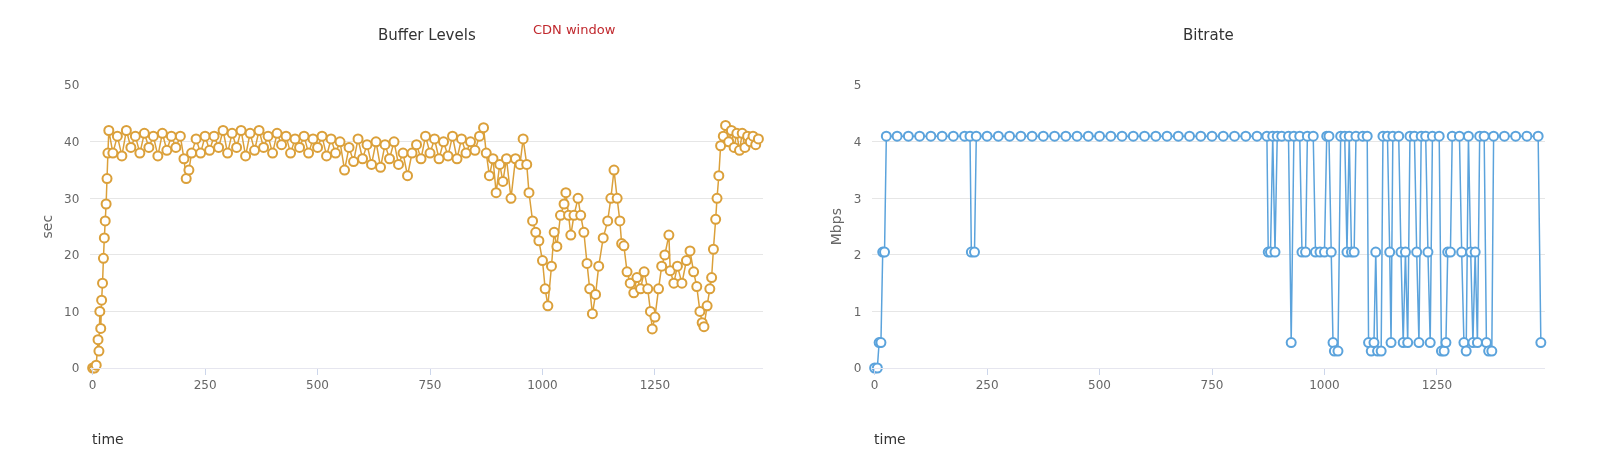  Describe the element at coordinates (574, 29) in the screenshot. I see `text: CDN window` at that location.